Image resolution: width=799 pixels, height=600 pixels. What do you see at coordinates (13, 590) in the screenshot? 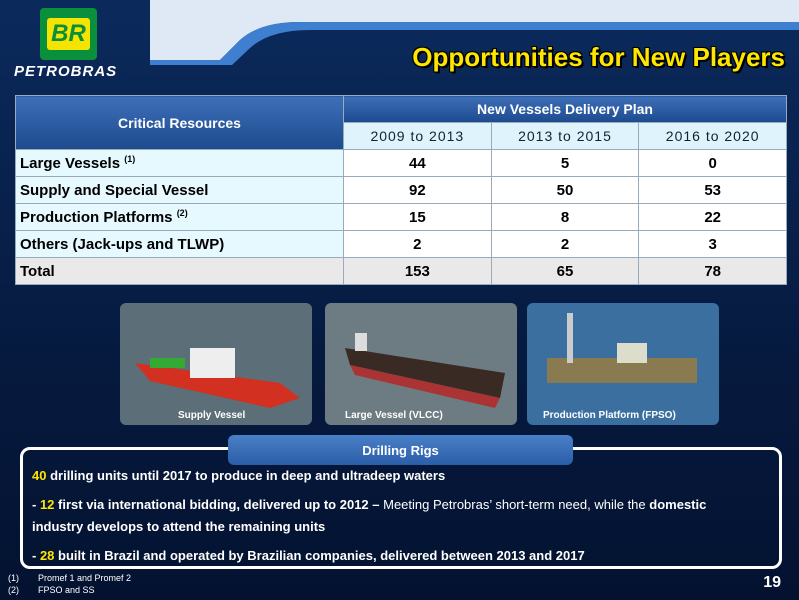
I see `footnote-mark: (2)` at bounding box center [13, 590].